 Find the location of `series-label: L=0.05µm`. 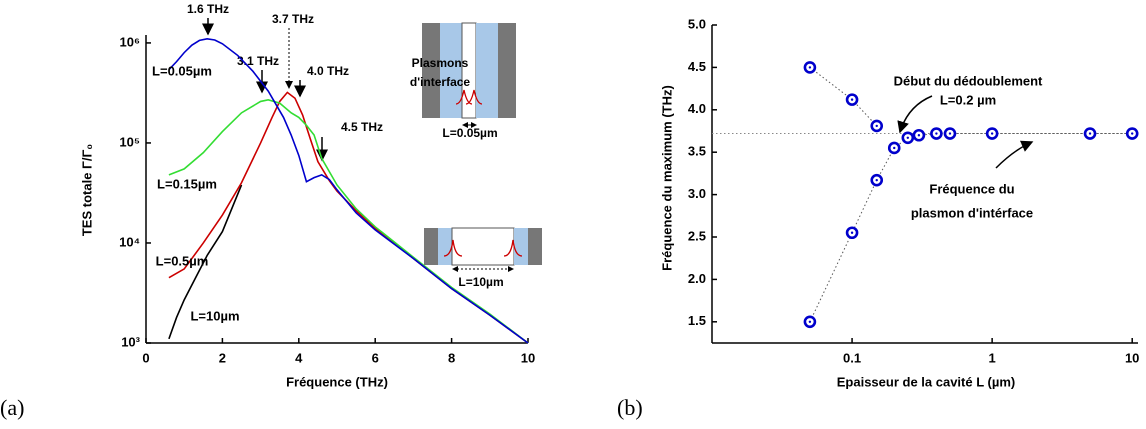

series-label: L=0.05µm is located at coordinates (182, 70).